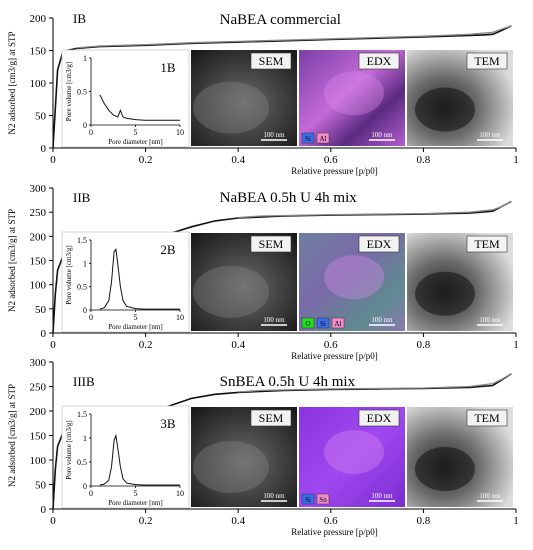 The height and width of the screenshot is (550, 533). Describe the element at coordinates (168, 423) in the screenshot. I see `inset-label: 3B` at that location.